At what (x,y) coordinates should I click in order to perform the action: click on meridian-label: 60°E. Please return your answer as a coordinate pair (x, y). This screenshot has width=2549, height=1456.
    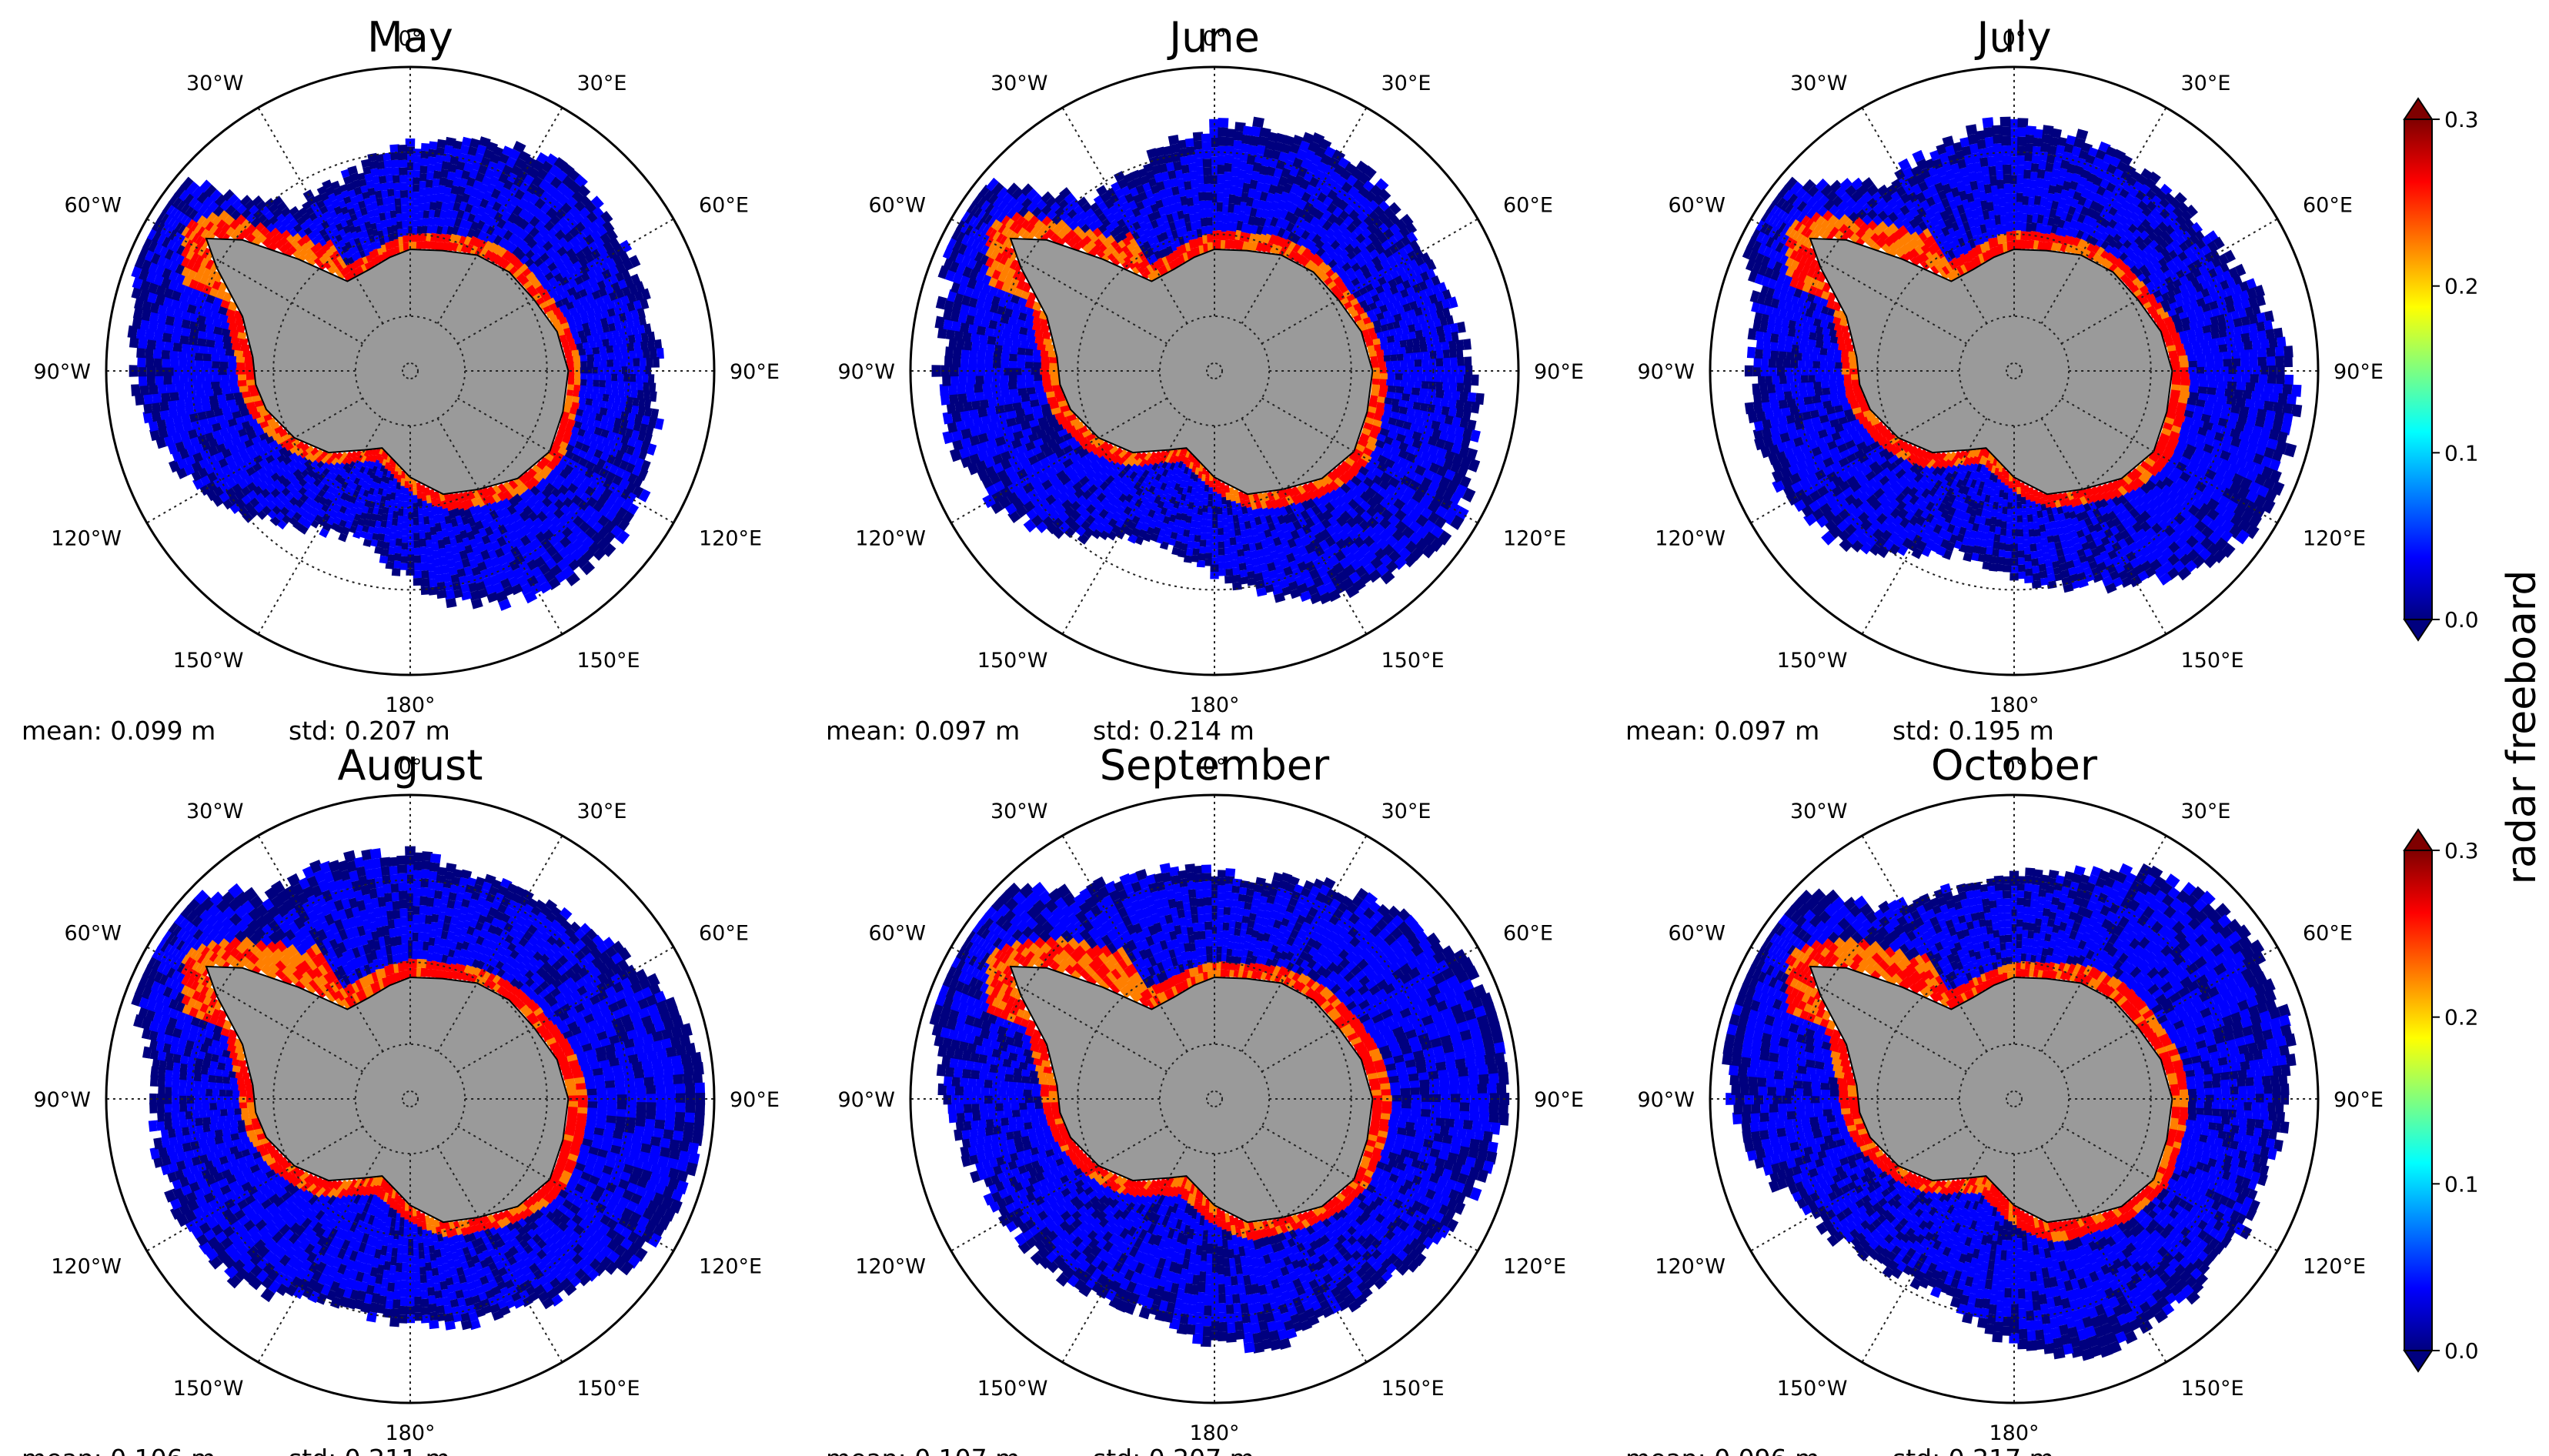
    Looking at the image, I should click on (724, 206).